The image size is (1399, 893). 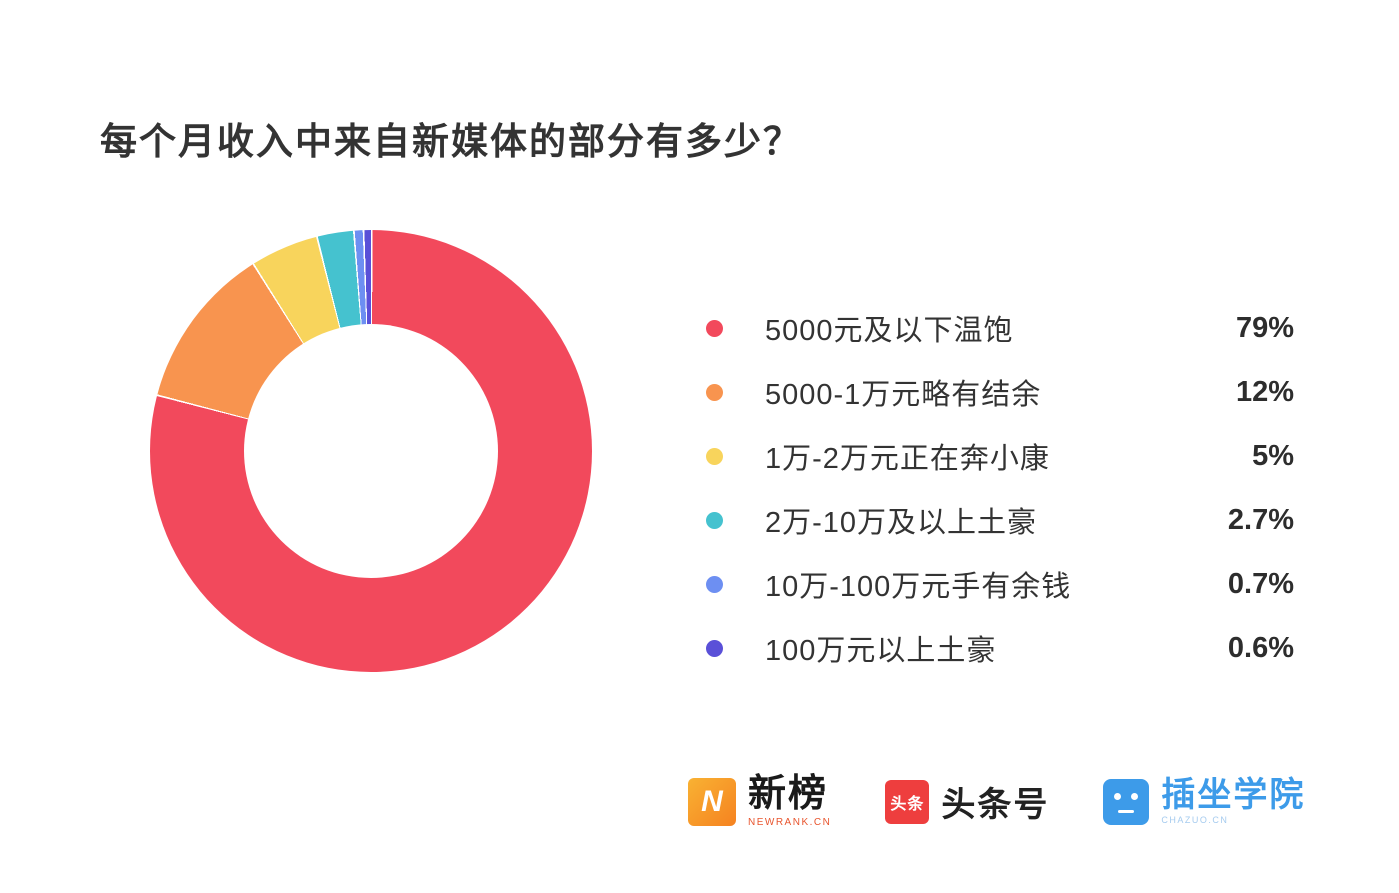 I want to click on legend-value: 0.7%, so click(x=1260, y=583).